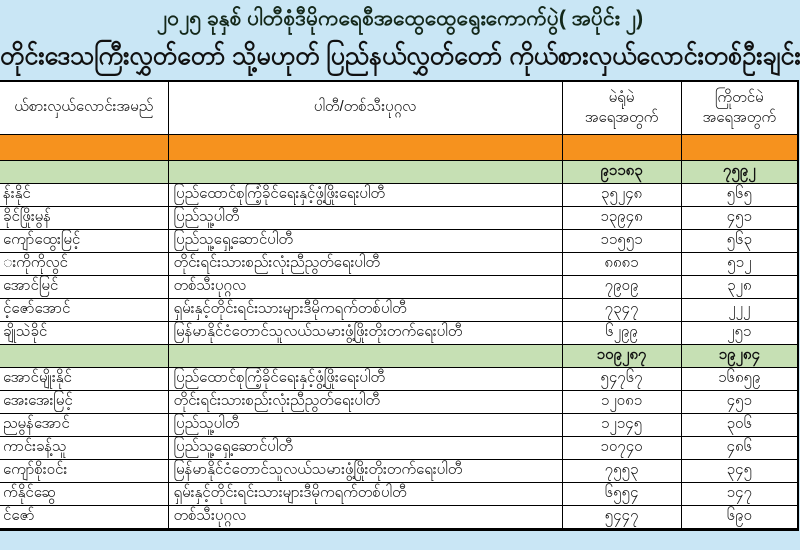 This screenshot has width=800, height=550. What do you see at coordinates (84, 264) in the screenshot?
I see `cell-name: းကိုကိုလွင်` at bounding box center [84, 264].